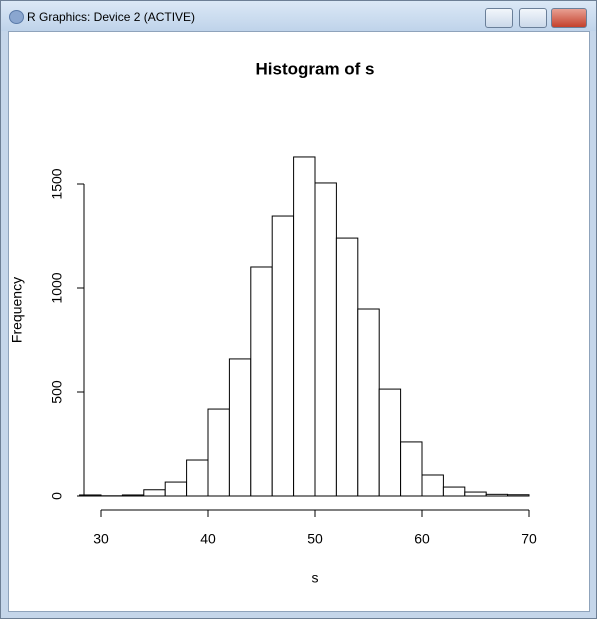 The image size is (597, 619). Describe the element at coordinates (315, 539) in the screenshot. I see `x-tick-label: 50` at that location.